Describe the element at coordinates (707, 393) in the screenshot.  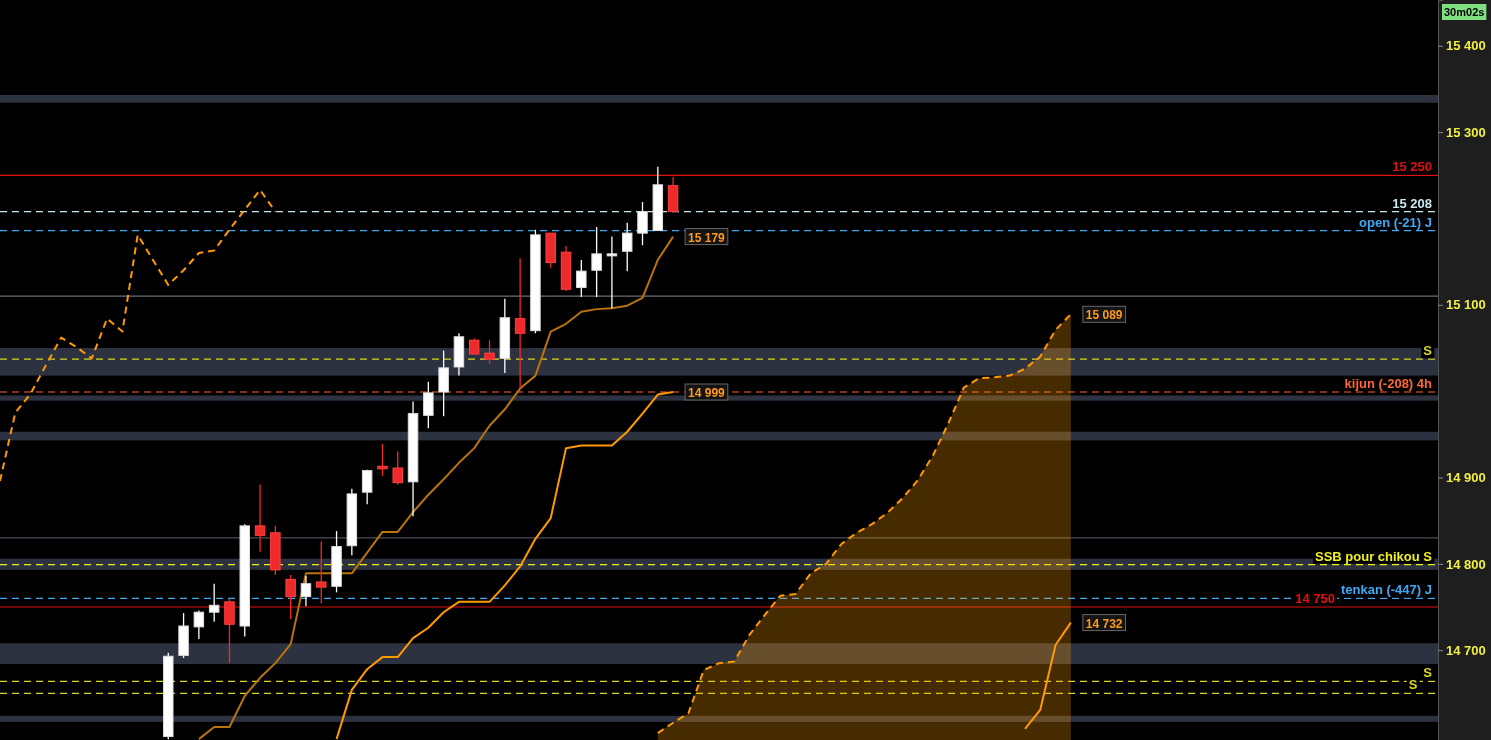
I see `data-label: 14 999` at that location.